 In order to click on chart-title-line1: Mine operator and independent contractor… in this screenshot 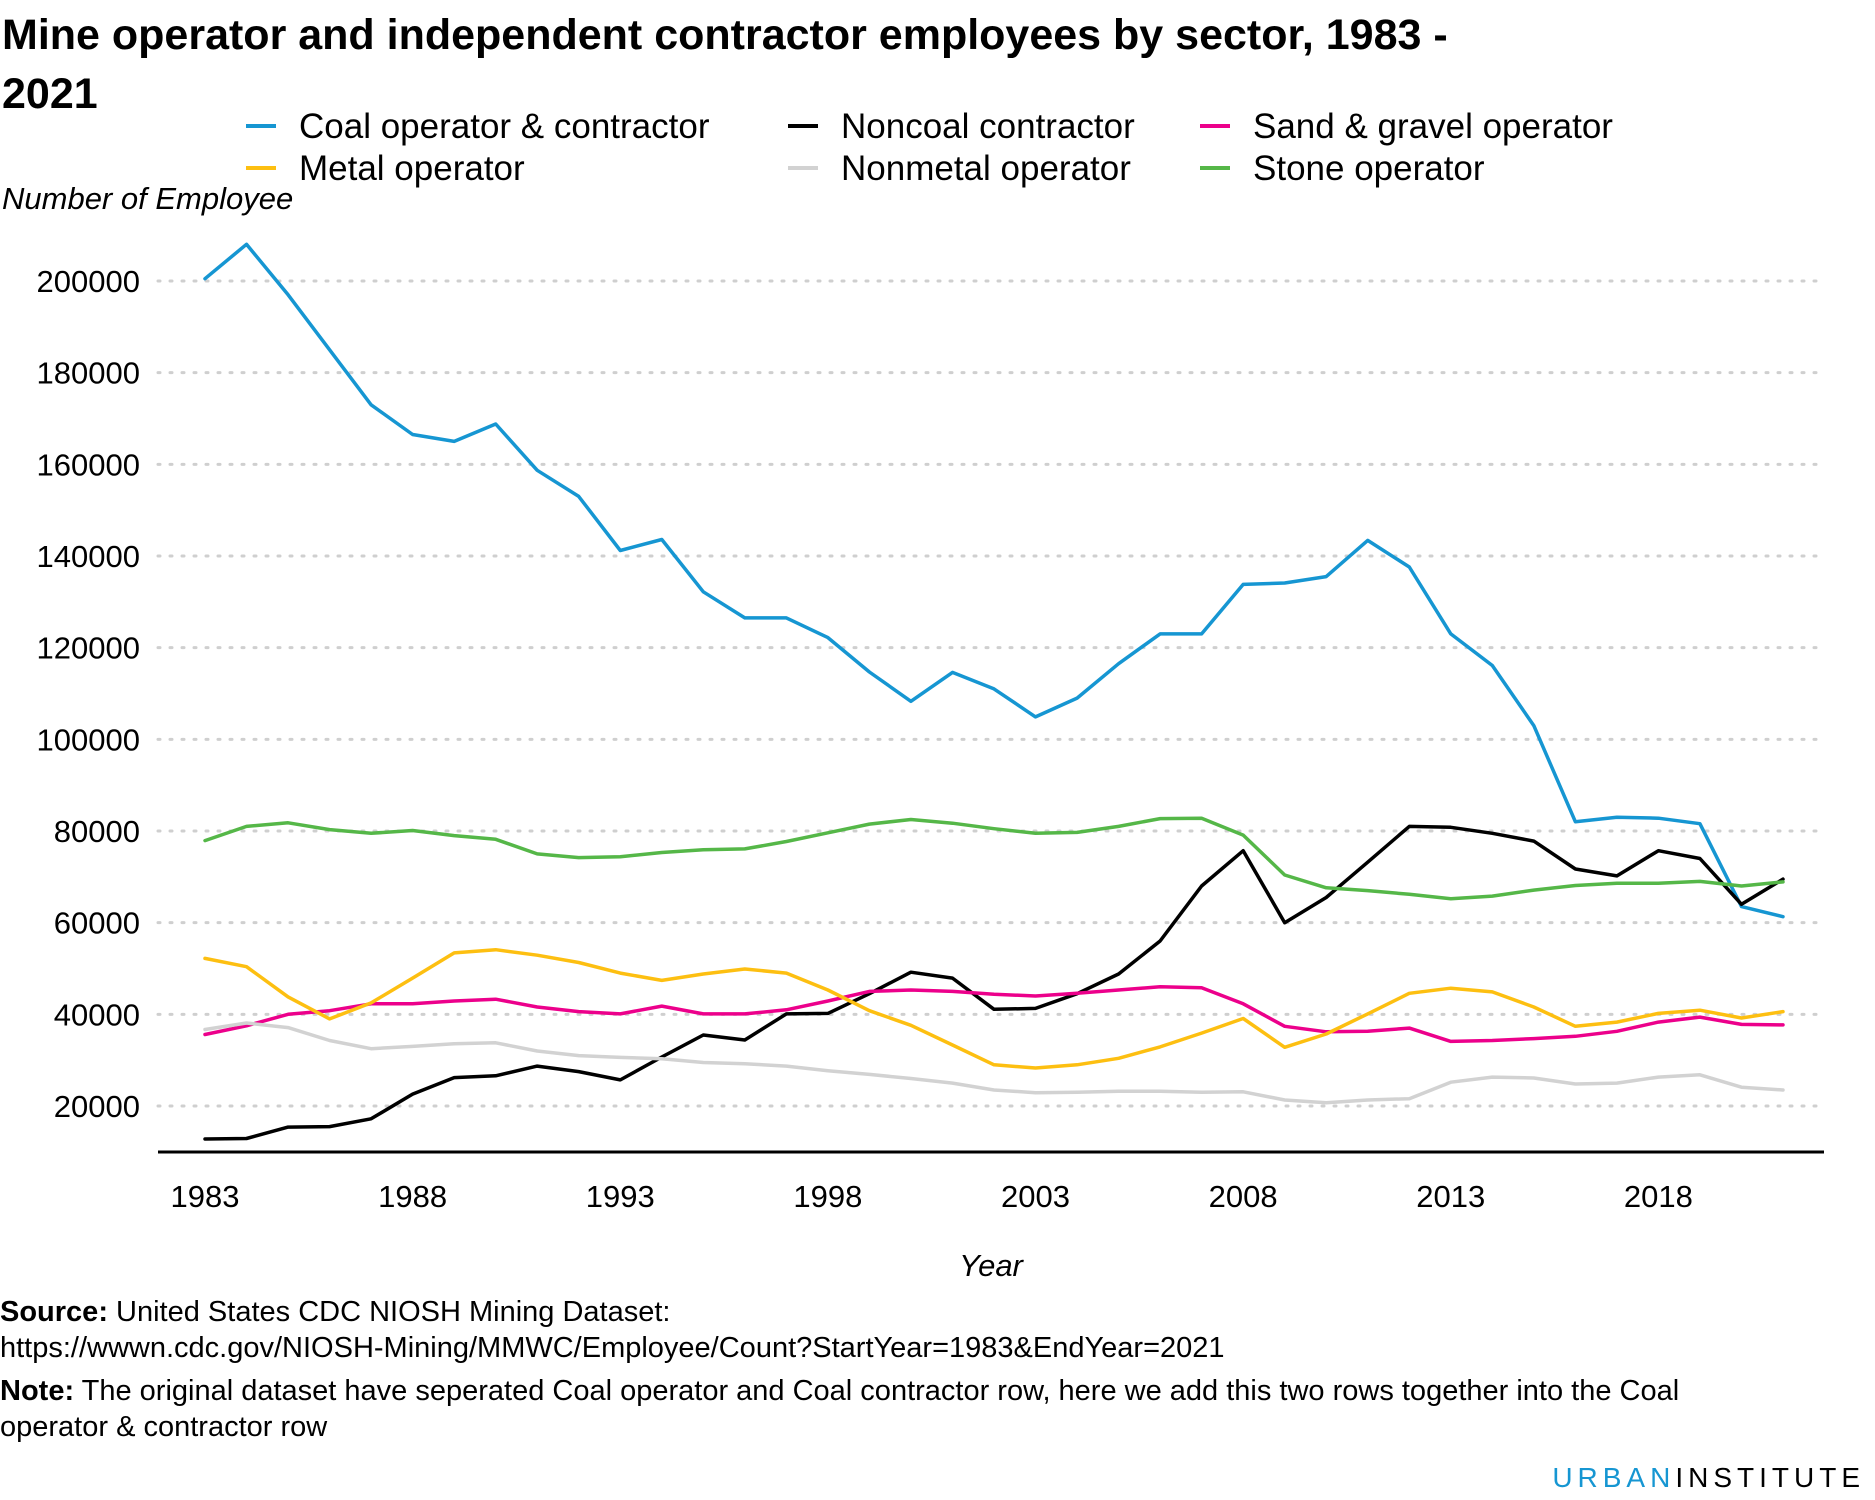, I will do `click(725, 35)`.